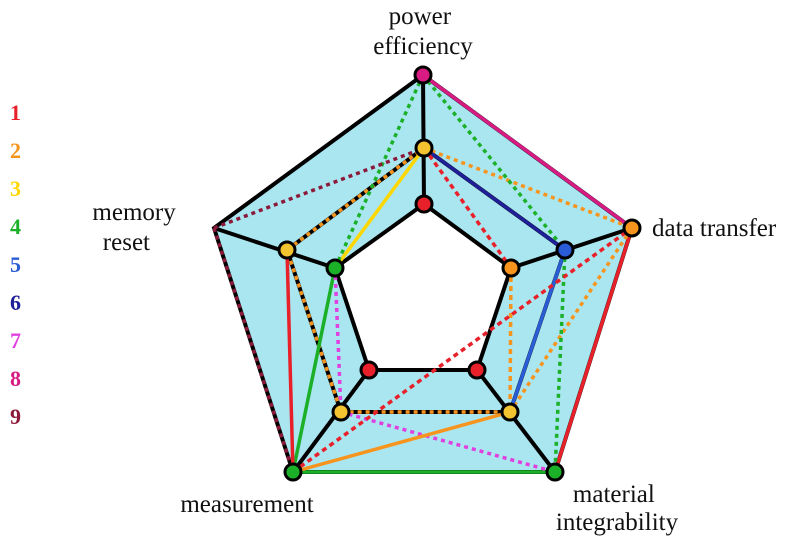 The image size is (795, 537). What do you see at coordinates (477, 370) in the screenshot?
I see `node-material-inner` at bounding box center [477, 370].